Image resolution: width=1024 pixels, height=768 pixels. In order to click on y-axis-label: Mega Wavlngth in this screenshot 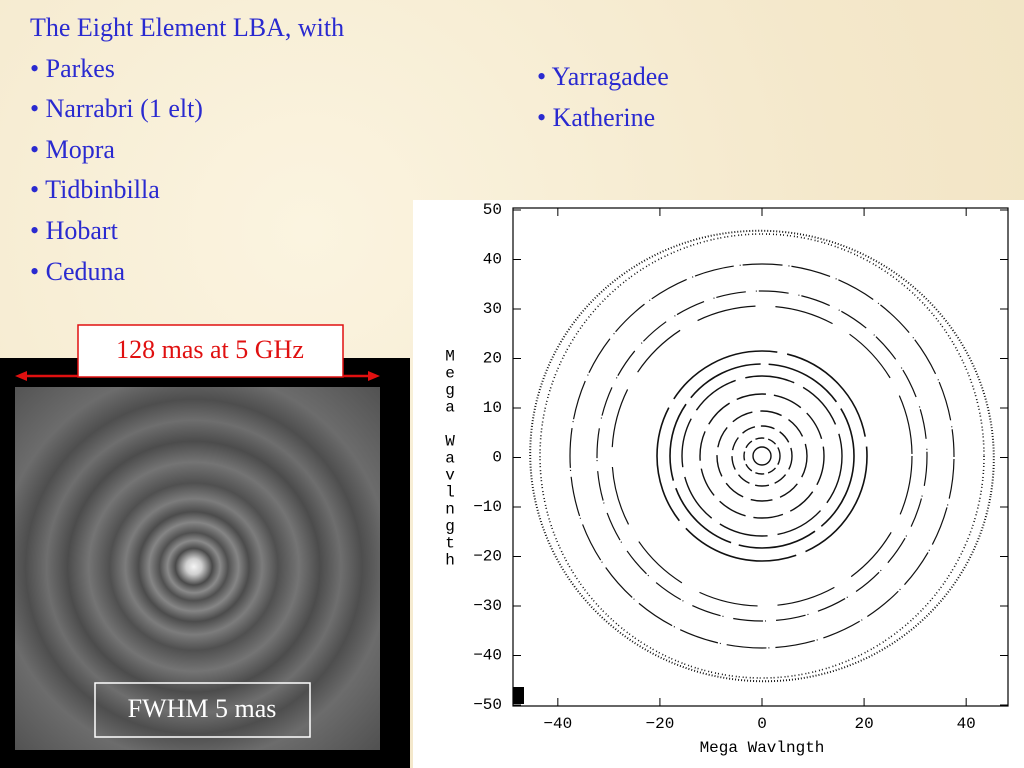, I will do `click(450, 458)`.